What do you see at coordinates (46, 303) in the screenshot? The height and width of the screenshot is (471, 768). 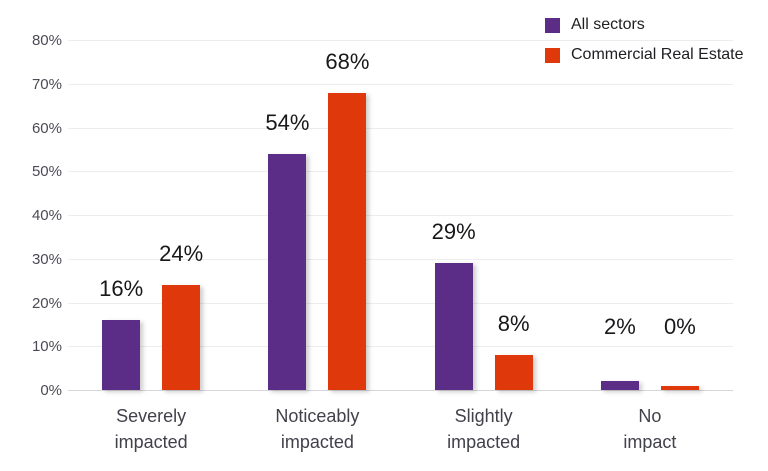 I see `y-tick-label: 20%` at bounding box center [46, 303].